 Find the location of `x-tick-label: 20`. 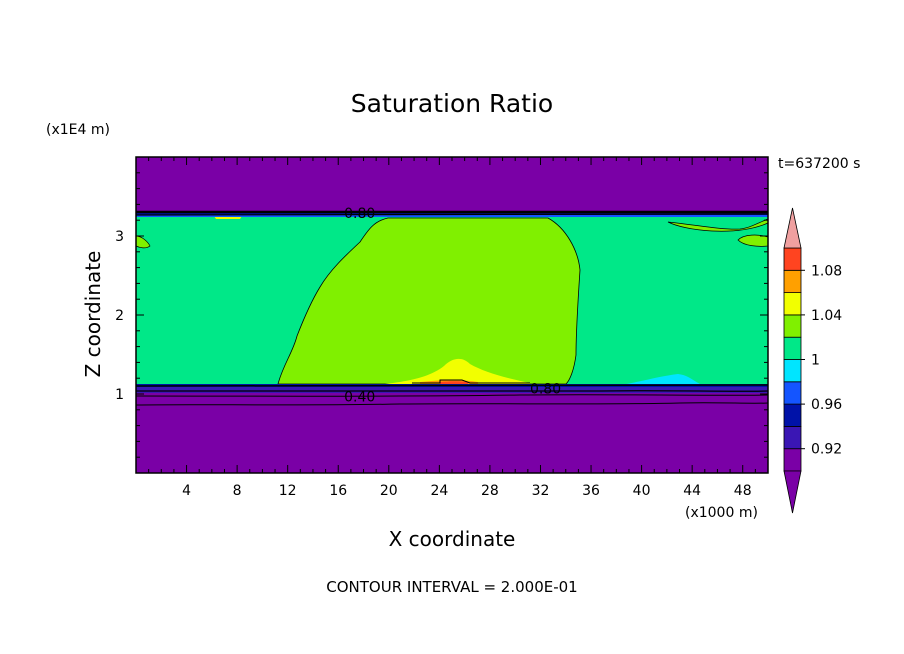

x-tick-label: 20 is located at coordinates (389, 491).